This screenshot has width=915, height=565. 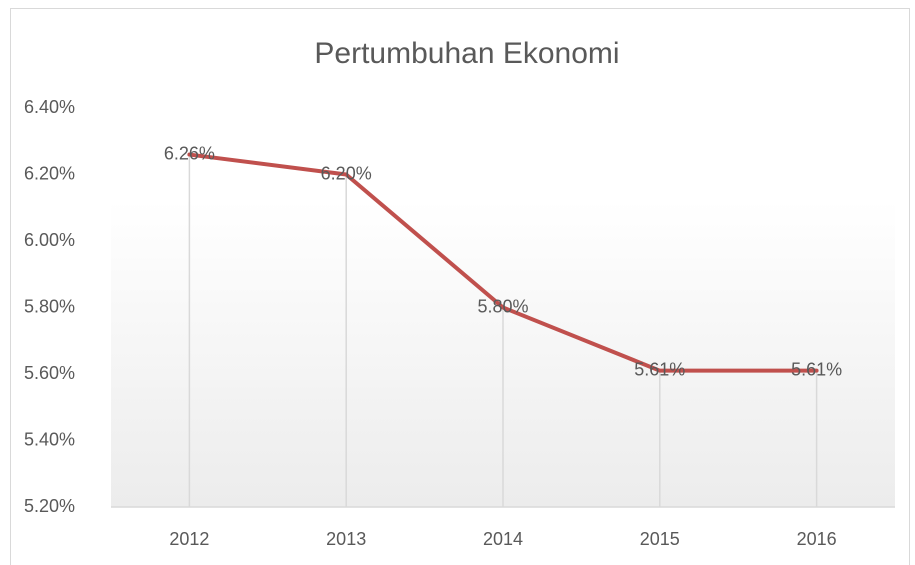 What do you see at coordinates (49, 439) in the screenshot?
I see `y-tick-label: 5.40%` at bounding box center [49, 439].